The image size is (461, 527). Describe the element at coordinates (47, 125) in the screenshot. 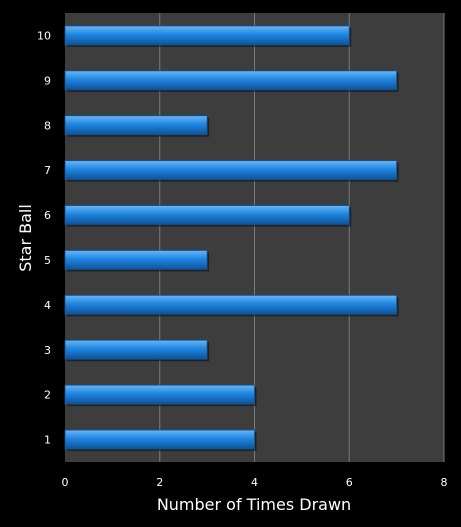

I see `y-tick-label-8: 8` at that location.